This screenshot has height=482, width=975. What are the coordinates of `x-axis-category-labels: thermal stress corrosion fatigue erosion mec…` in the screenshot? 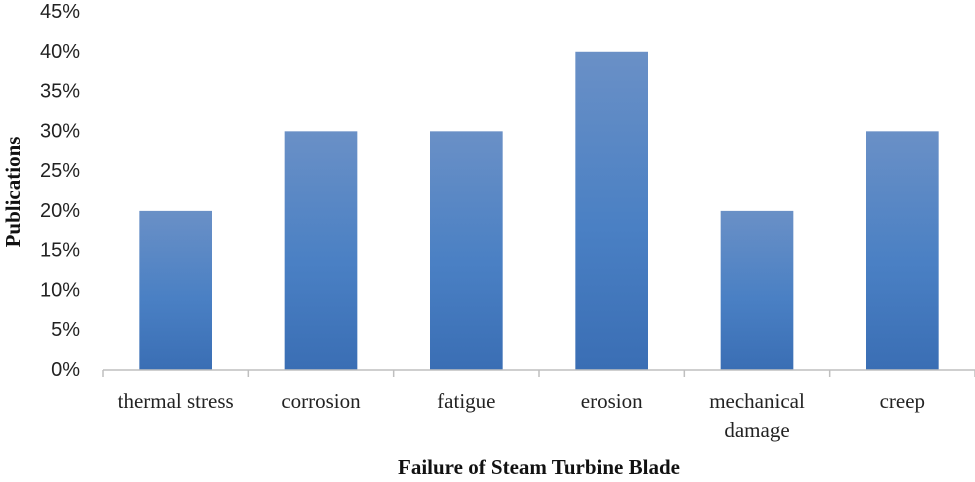 It's located at (521, 415).